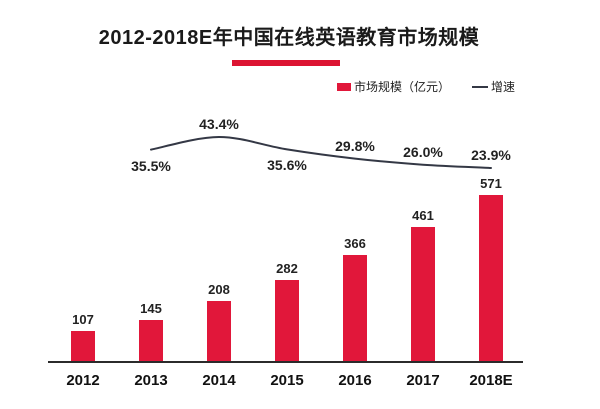 This screenshot has height=409, width=600. What do you see at coordinates (423, 380) in the screenshot?
I see `x-axis-label-2017: 2017` at bounding box center [423, 380].